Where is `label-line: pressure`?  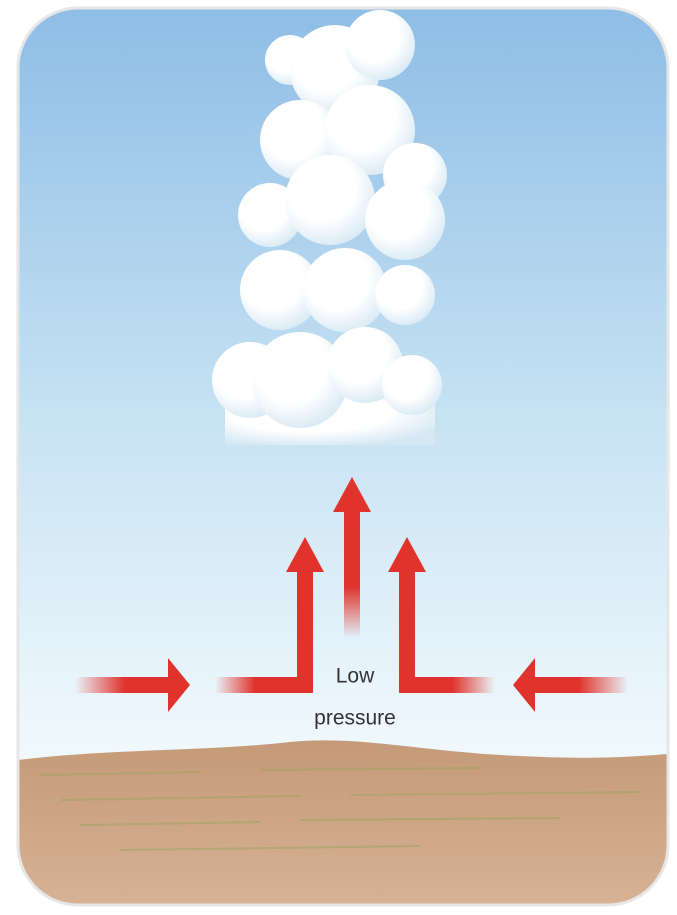 label-line: pressure is located at coordinates (355, 718).